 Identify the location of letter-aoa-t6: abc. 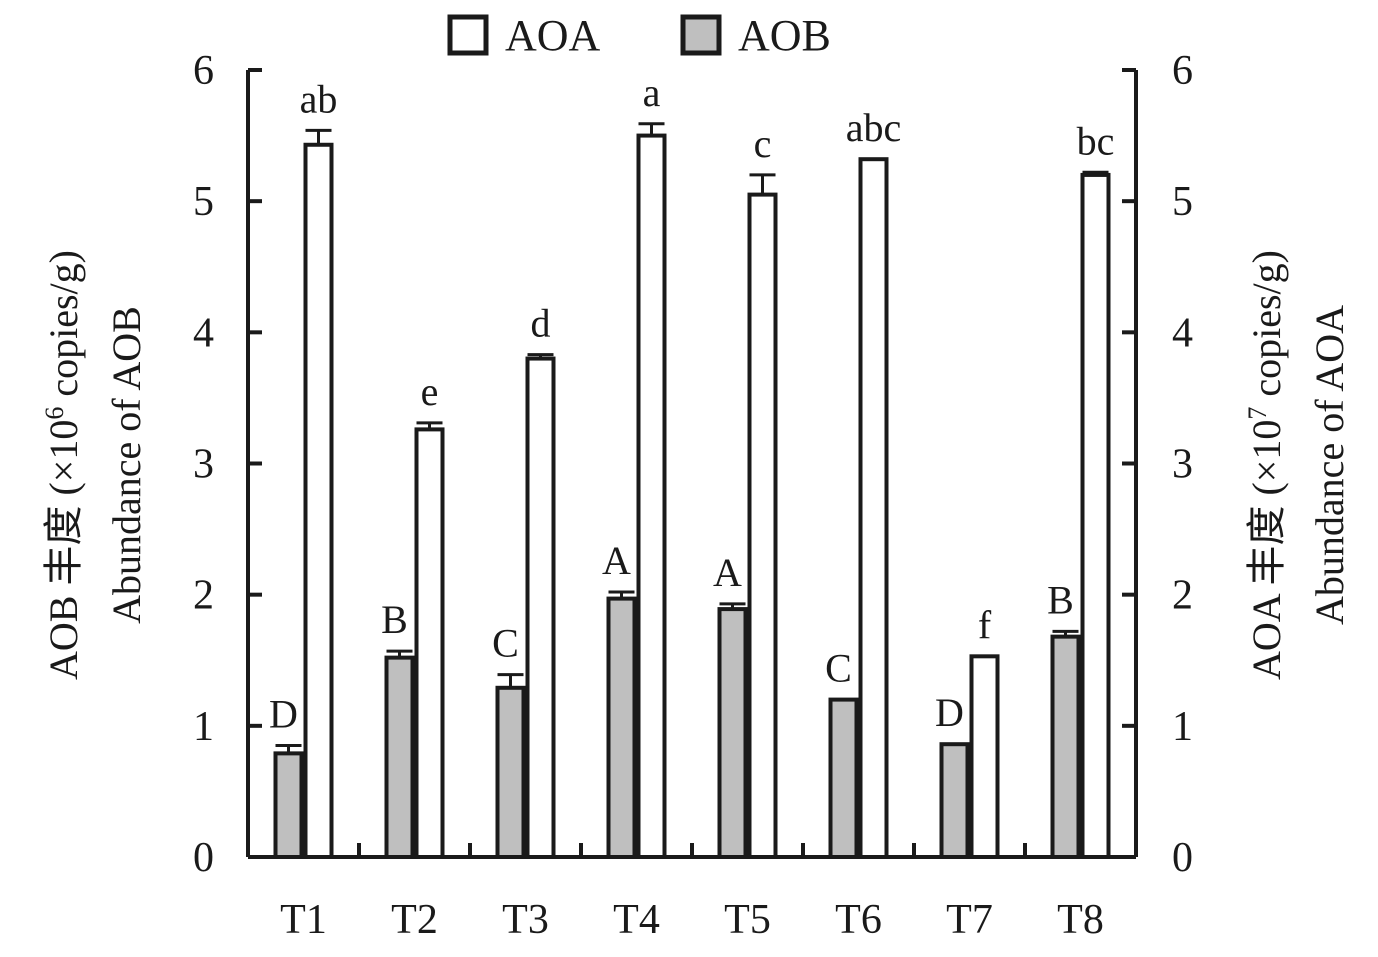
(874, 127).